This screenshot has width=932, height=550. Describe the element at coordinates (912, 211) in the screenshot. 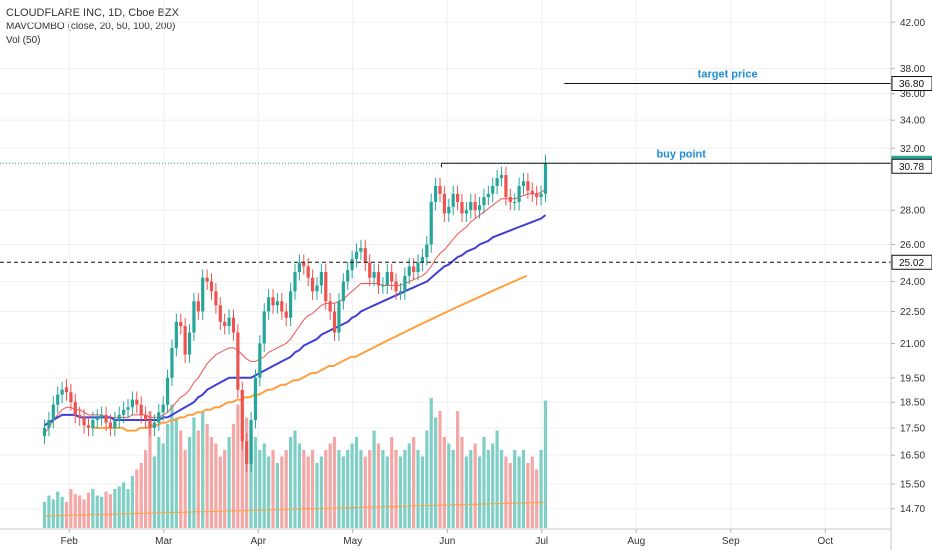

I see `y-tick-label: 28.00` at that location.